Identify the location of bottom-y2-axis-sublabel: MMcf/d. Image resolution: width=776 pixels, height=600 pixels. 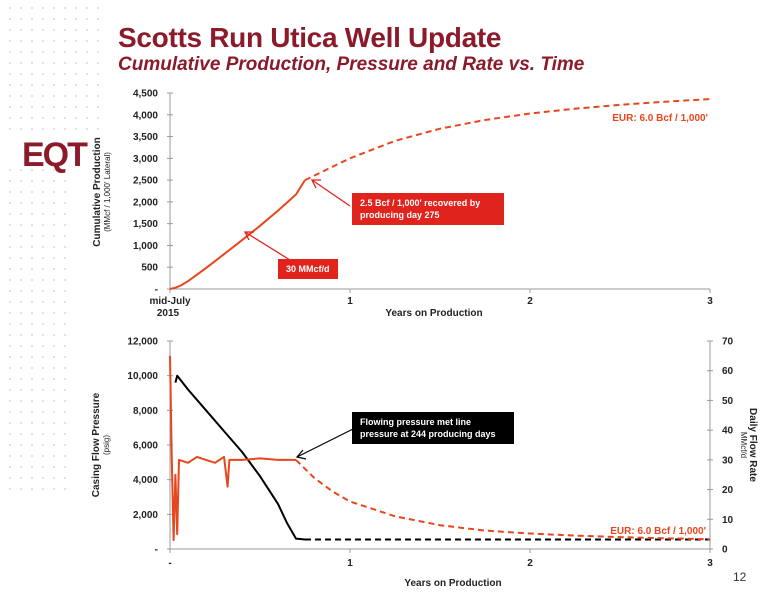
(743, 445).